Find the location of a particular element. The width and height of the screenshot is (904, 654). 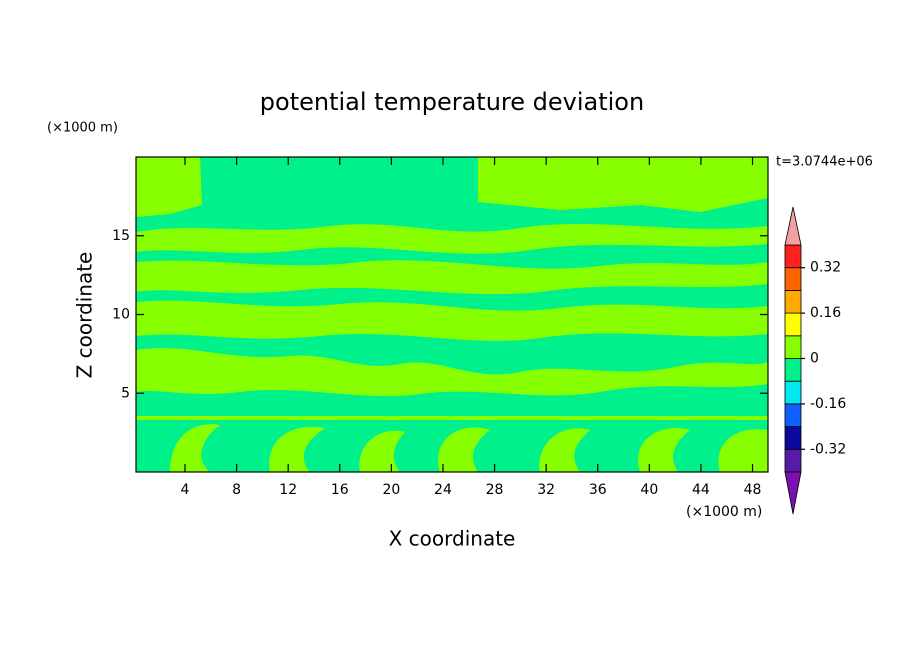

y-tick-label: 5 is located at coordinates (125, 393).